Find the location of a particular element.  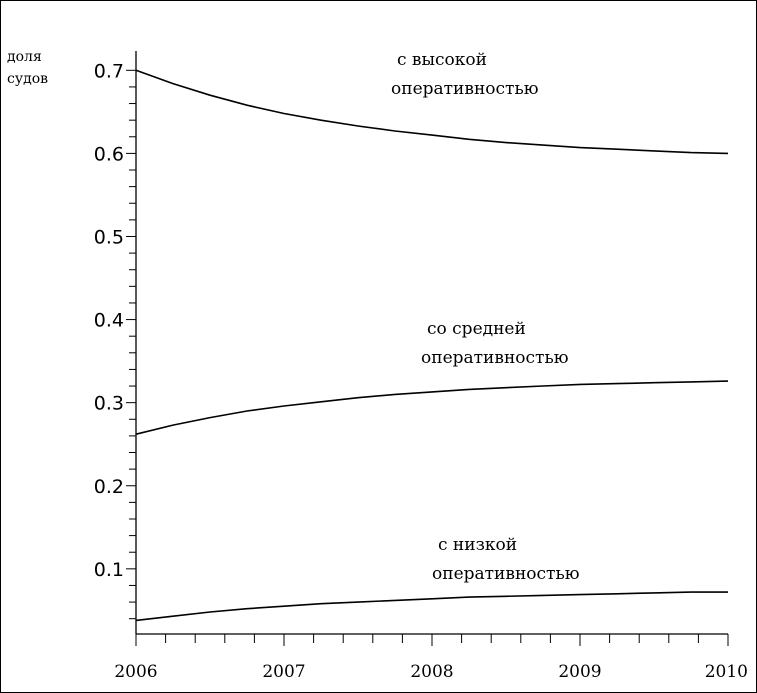

y-tick-label: 0.1 is located at coordinates (109, 570).